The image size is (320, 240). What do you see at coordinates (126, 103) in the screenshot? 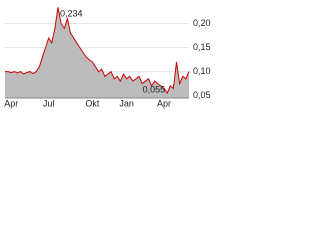
I see `x-tick-label: Jan` at bounding box center [126, 103].